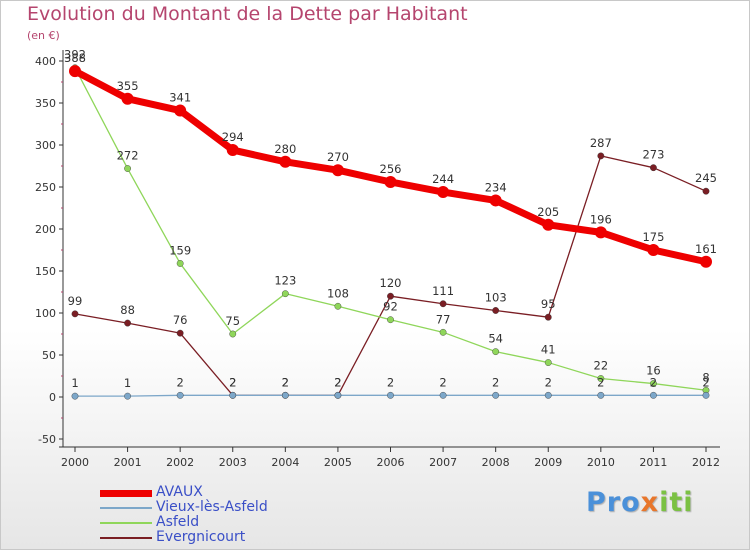 This screenshot has width=750, height=550. Describe the element at coordinates (706, 178) in the screenshot. I see `data-label: 245` at that location.